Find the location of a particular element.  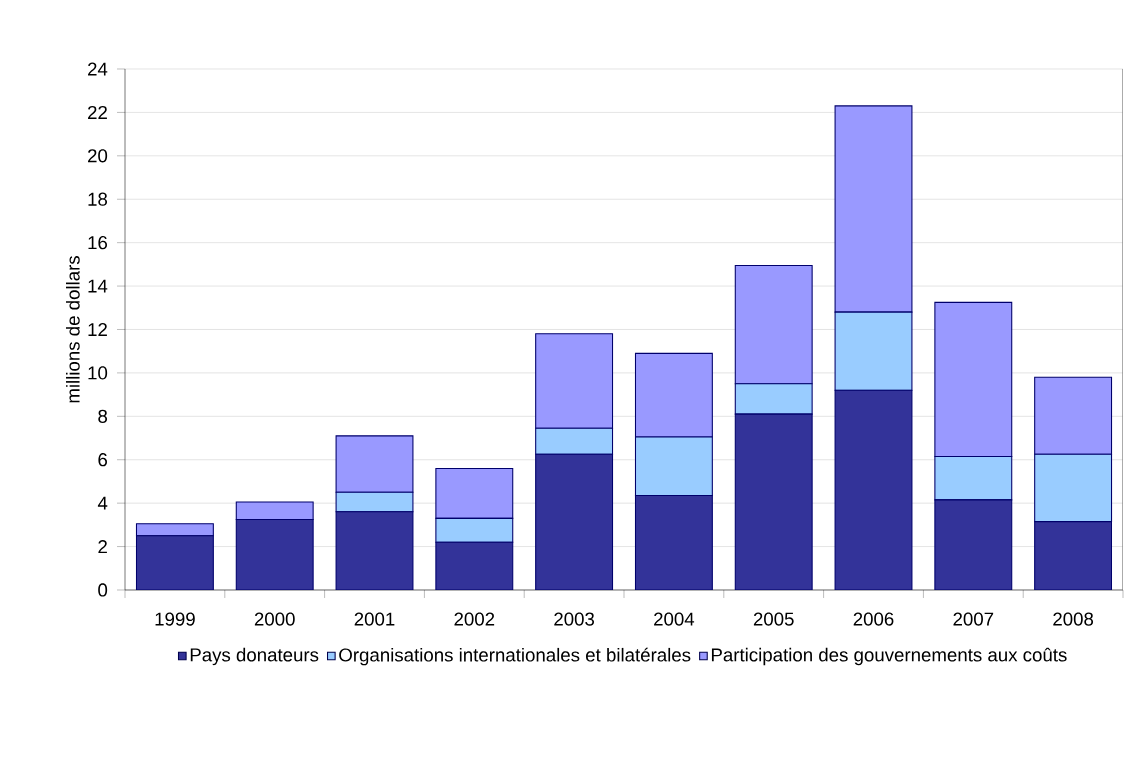

legend-label: Pays donateurs is located at coordinates (254, 656).